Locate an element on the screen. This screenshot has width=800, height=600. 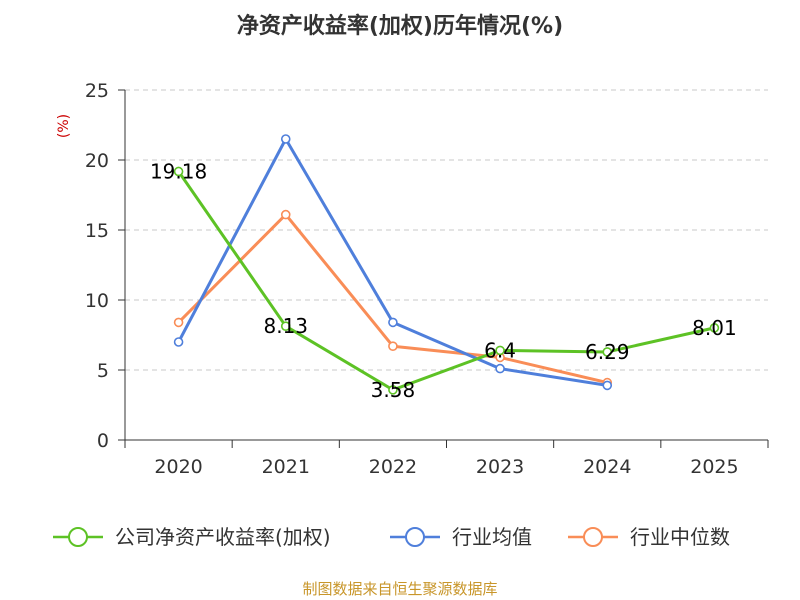
x-tick-label: 2022 is located at coordinates (393, 467).